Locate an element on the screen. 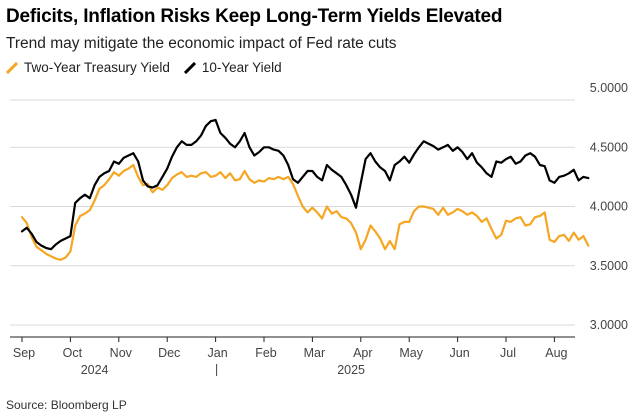  legend-label-two-year: Two-Year Treasury Yield is located at coordinates (97, 67).